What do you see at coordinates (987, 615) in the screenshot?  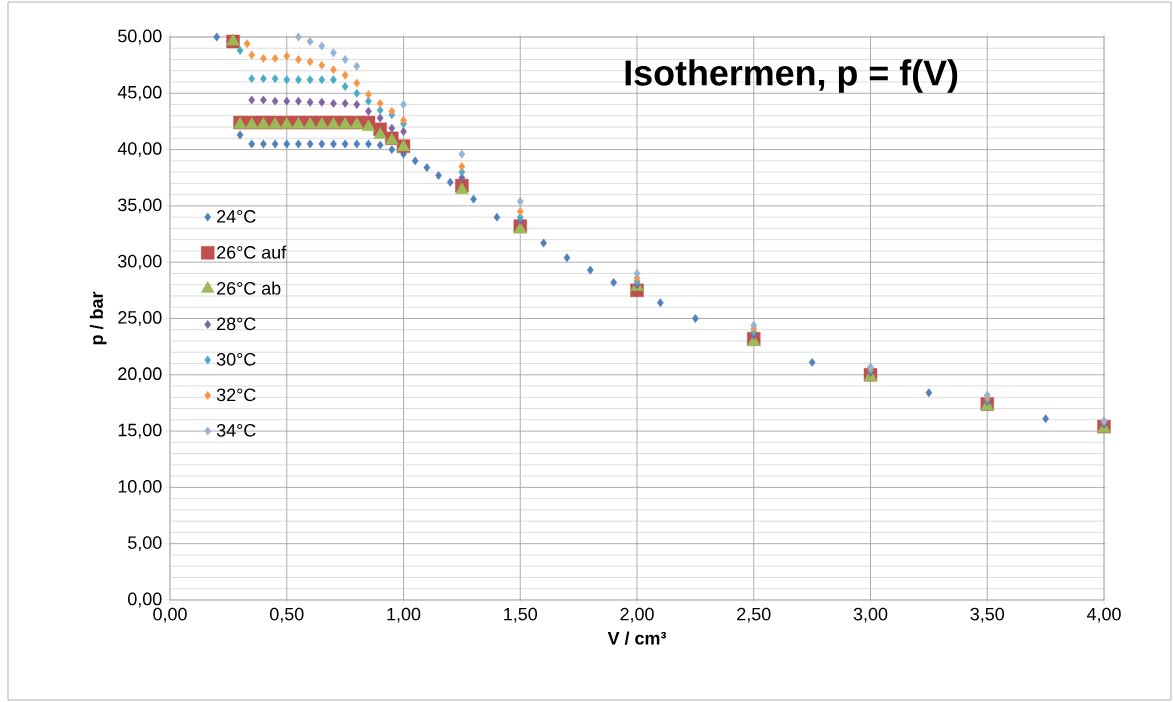 I see `x-tick-label: 3,50` at bounding box center [987, 615].